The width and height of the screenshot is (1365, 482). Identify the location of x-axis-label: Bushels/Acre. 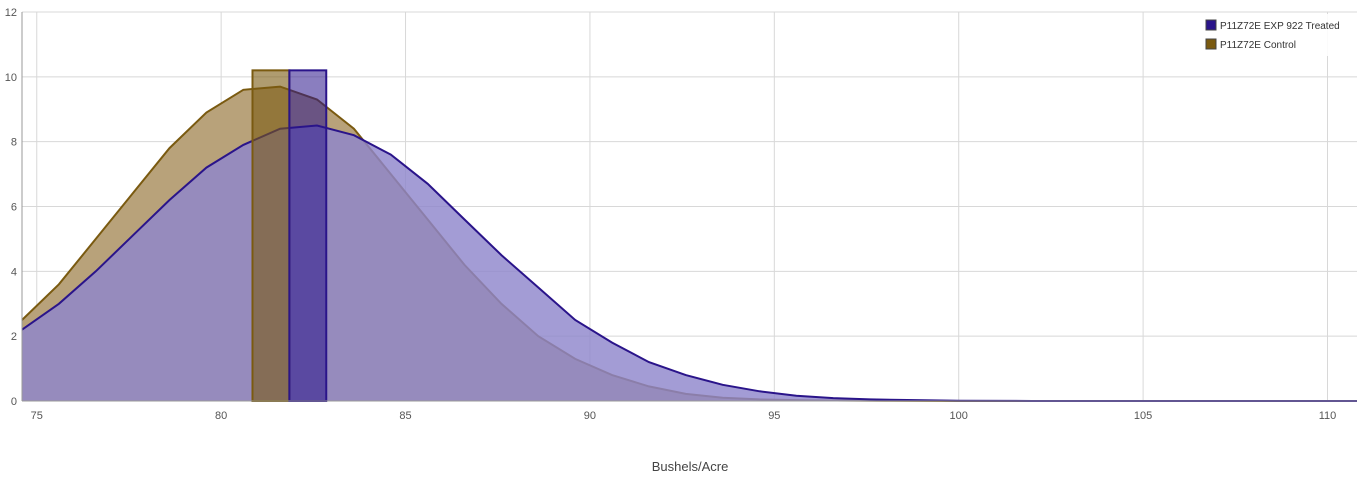
(690, 466).